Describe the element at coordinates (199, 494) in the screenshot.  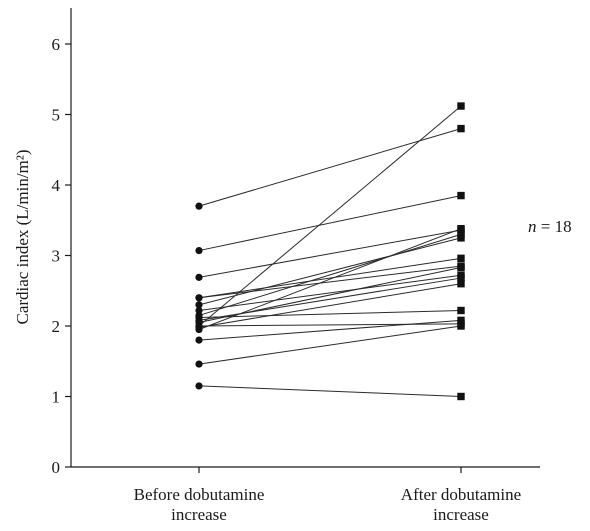
I see `x-tick-label: Before dobutamine` at that location.